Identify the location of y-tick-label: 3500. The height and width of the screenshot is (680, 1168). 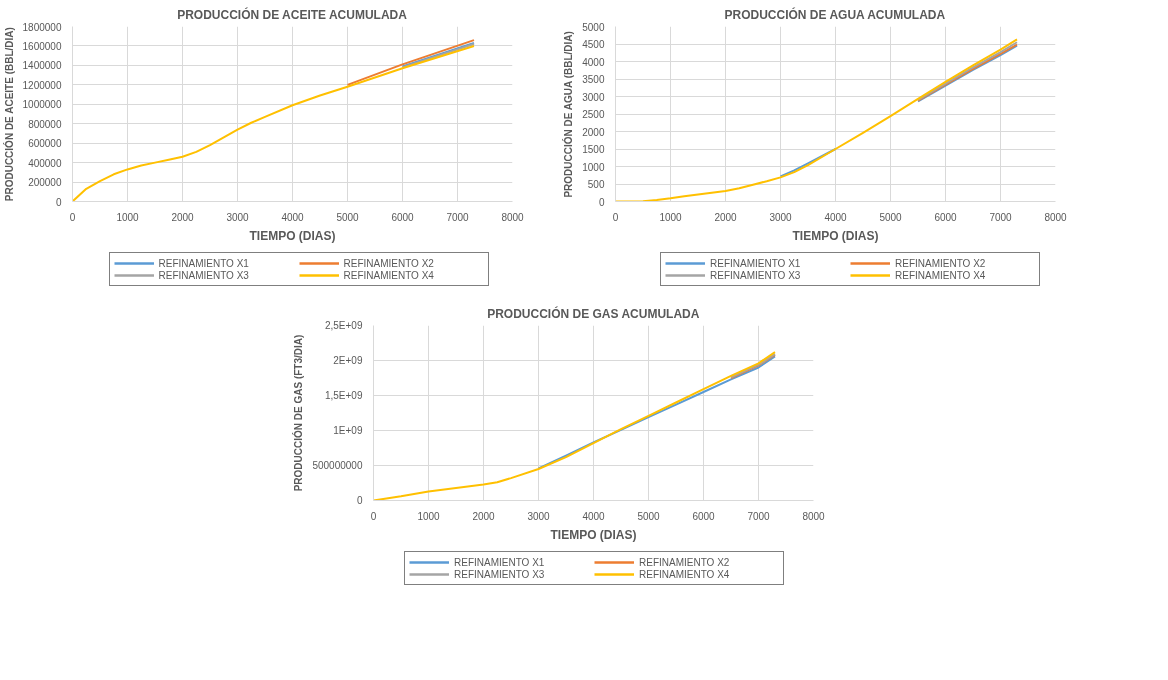
(593, 79).